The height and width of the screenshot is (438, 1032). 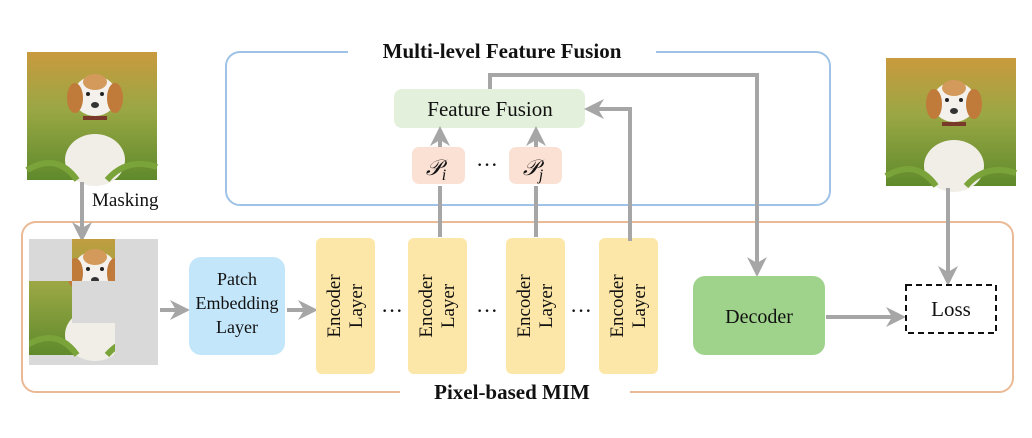 I want to click on masking-label: Masking, so click(x=125, y=200).